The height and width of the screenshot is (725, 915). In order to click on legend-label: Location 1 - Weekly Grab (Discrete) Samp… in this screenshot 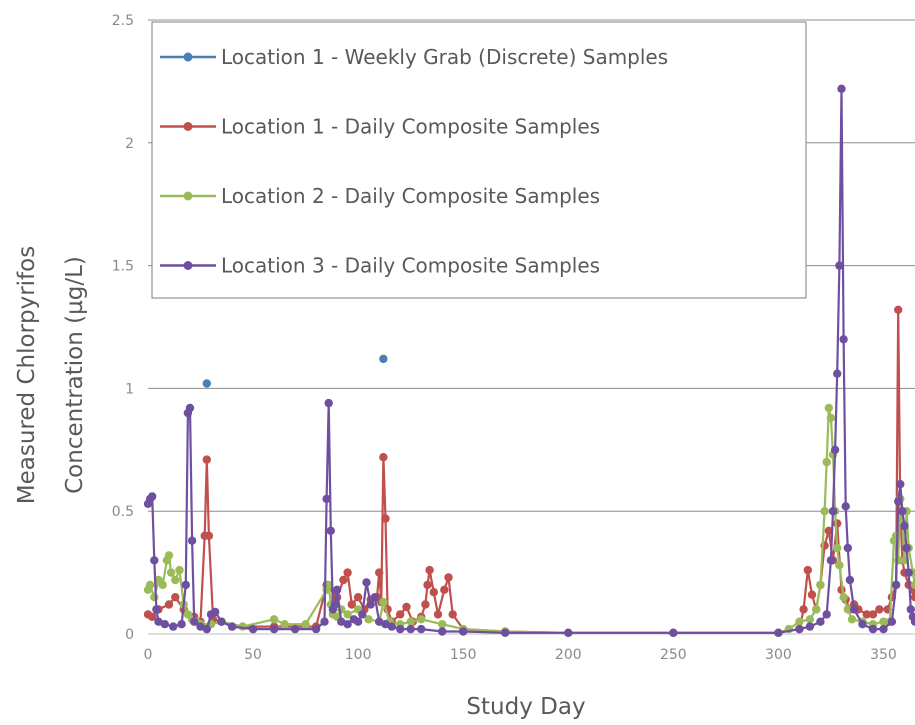, I will do `click(444, 57)`.